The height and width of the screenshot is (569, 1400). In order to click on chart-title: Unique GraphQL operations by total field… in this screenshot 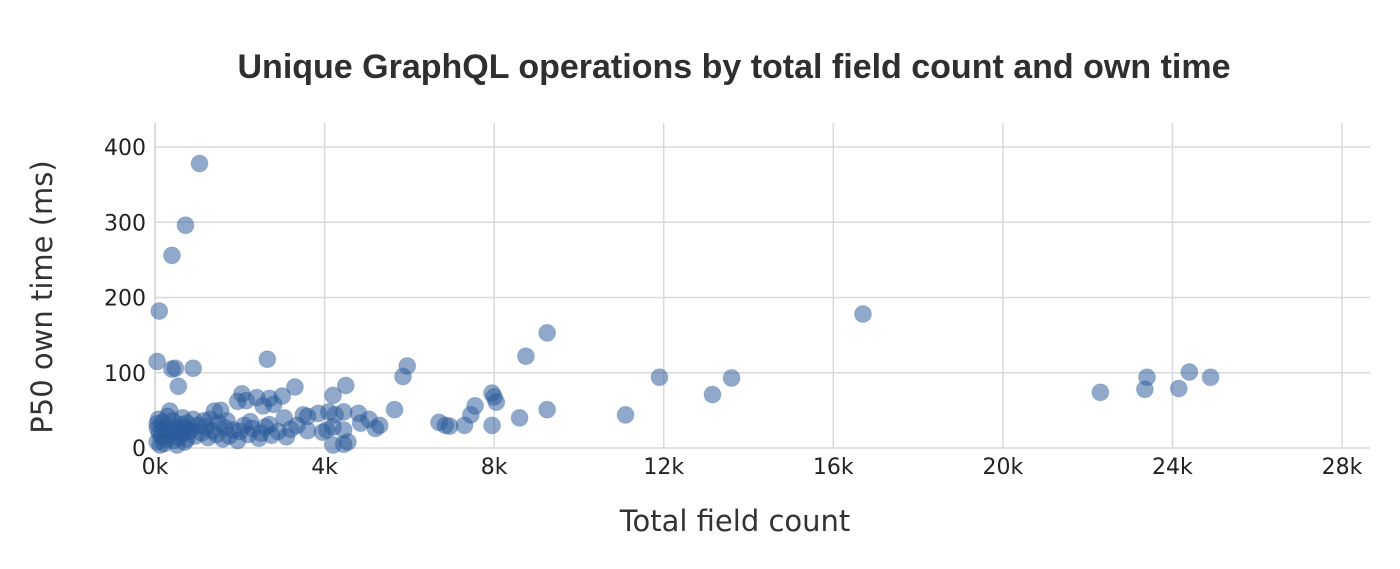, I will do `click(734, 67)`.